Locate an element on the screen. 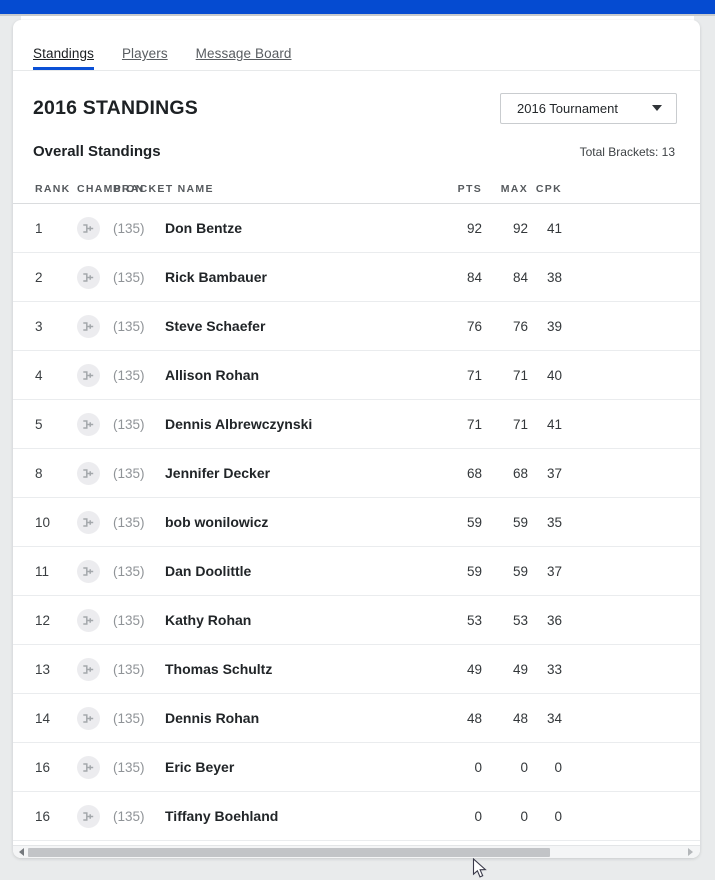 The image size is (715, 880). cpk-cell: 39 is located at coordinates (554, 326).